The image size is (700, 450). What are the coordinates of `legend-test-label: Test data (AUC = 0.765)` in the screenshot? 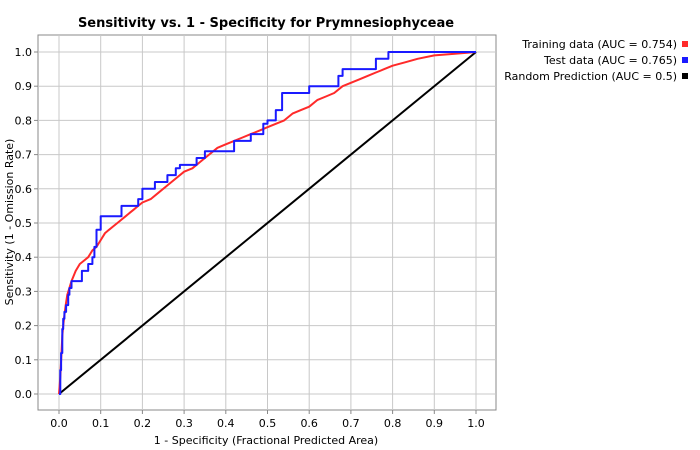 It's located at (610, 60).